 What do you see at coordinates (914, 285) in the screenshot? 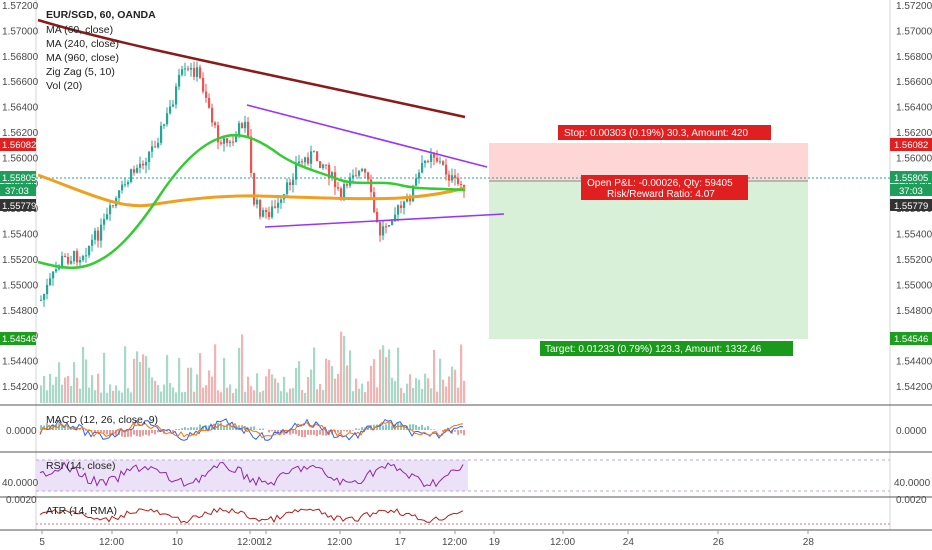
I see `price-tick-label: 1.55000` at bounding box center [914, 285].